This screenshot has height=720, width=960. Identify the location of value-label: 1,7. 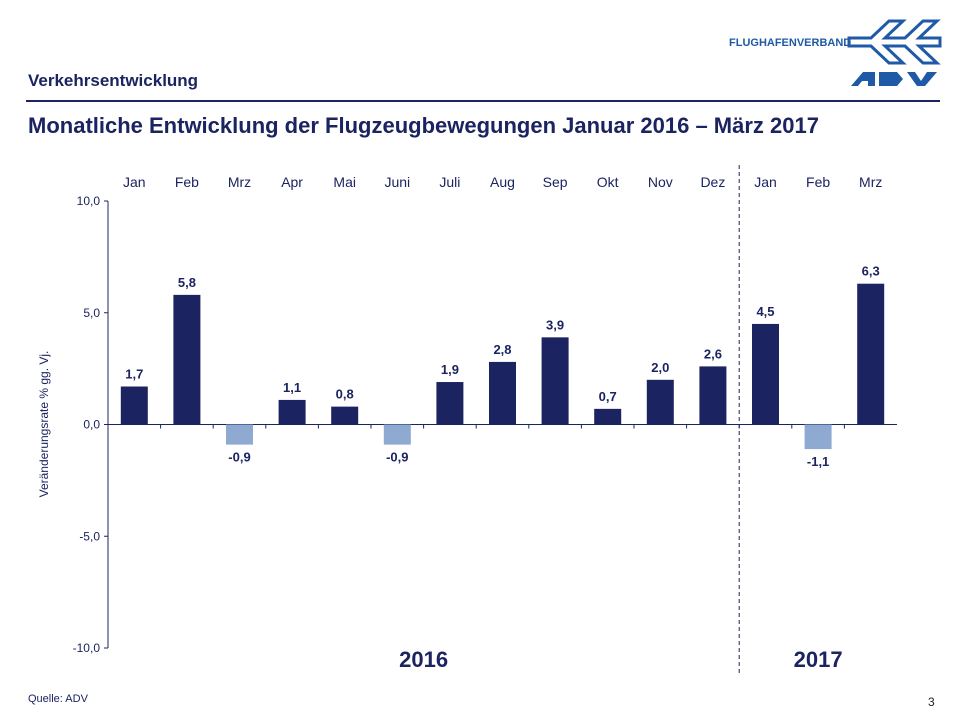
(134, 374).